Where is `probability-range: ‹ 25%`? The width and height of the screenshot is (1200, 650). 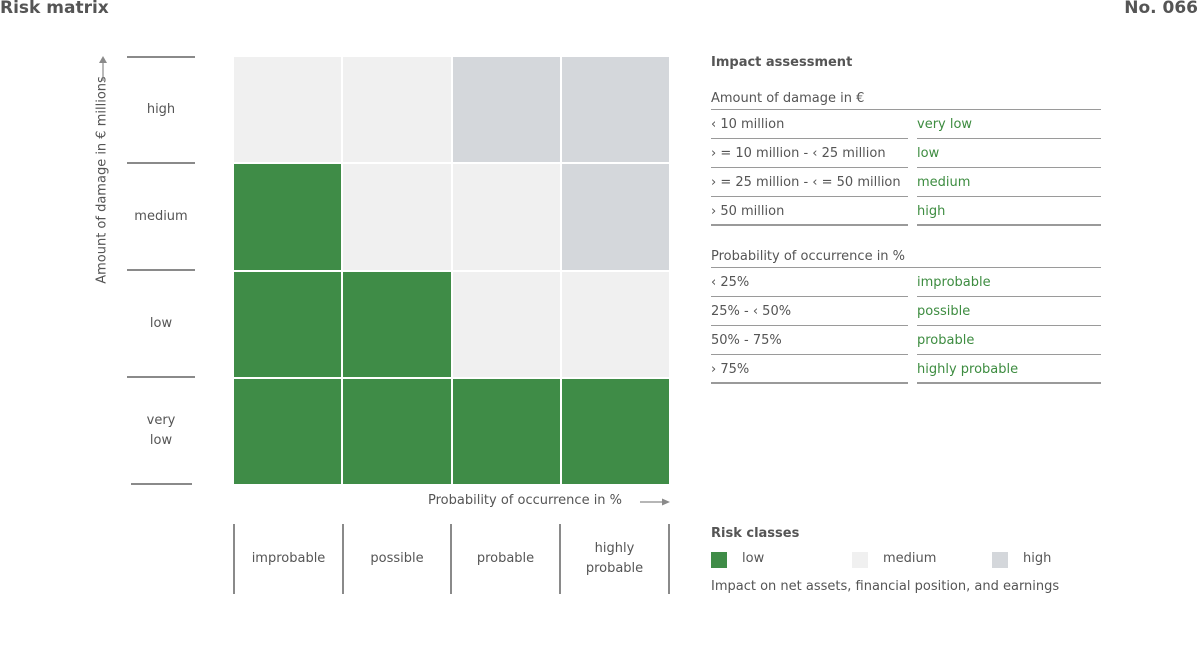
probability-range: ‹ 25% is located at coordinates (809, 282).